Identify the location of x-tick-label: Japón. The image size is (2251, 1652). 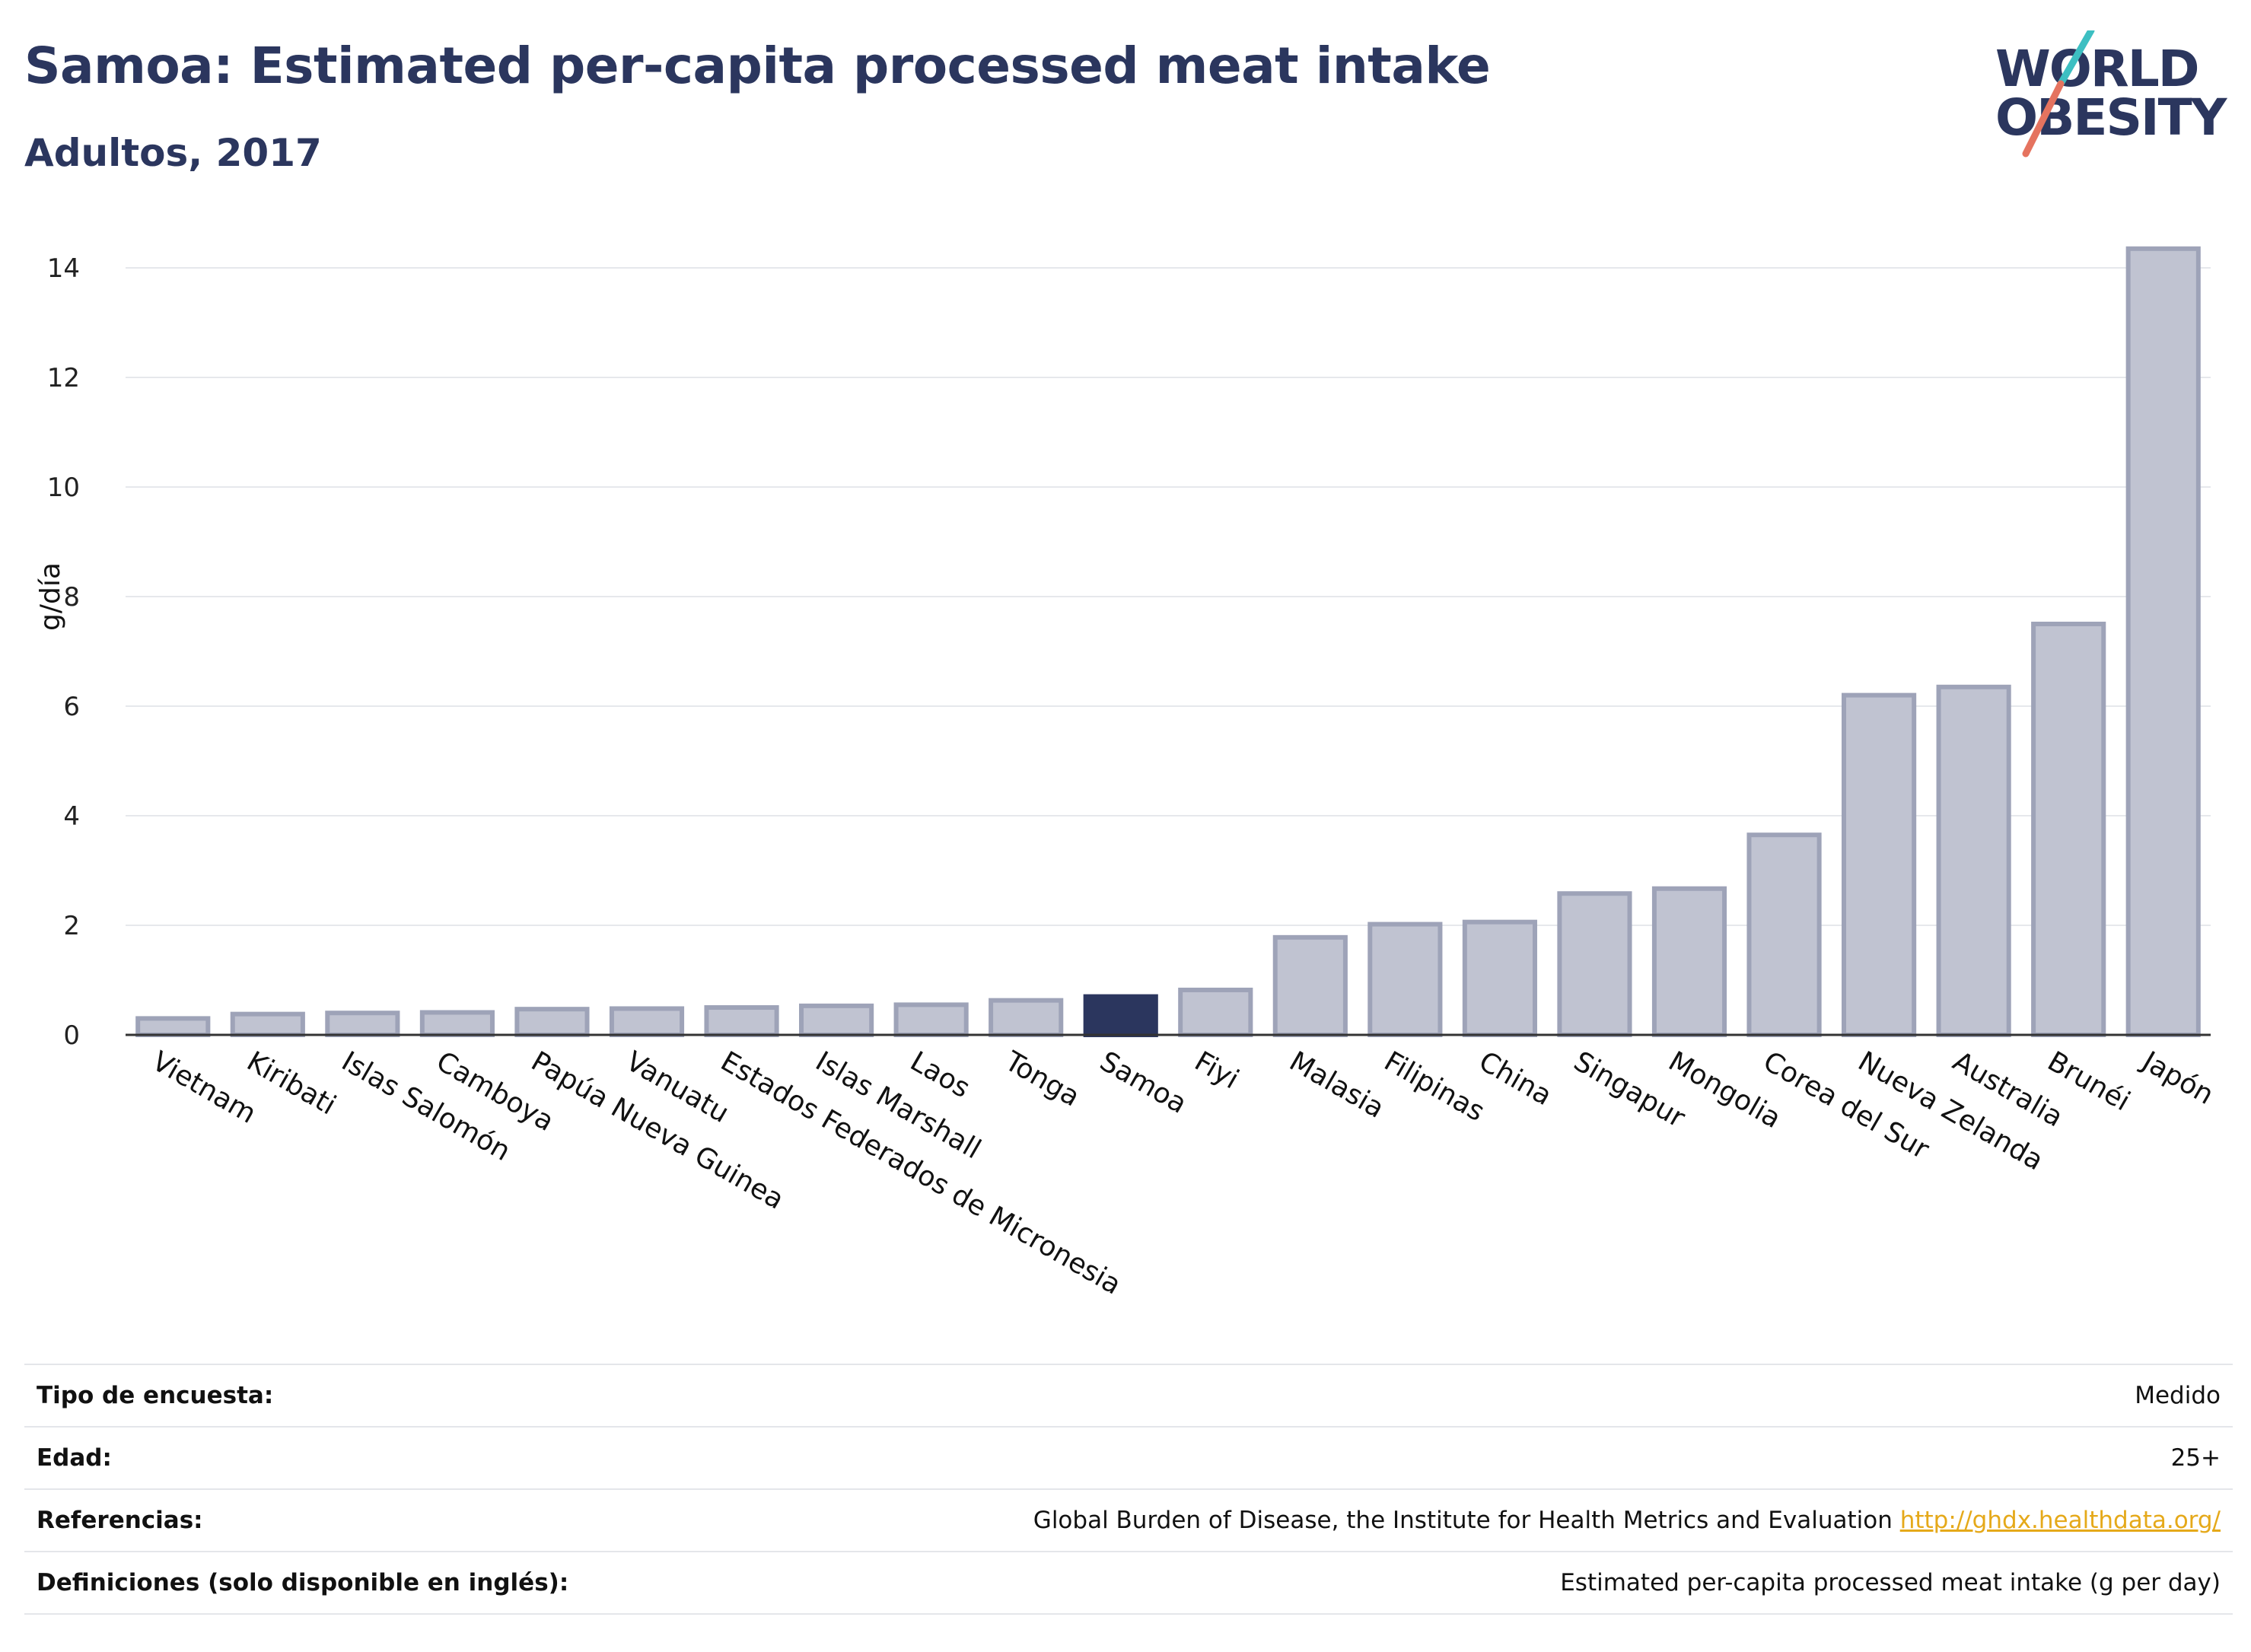
(2176, 1078).